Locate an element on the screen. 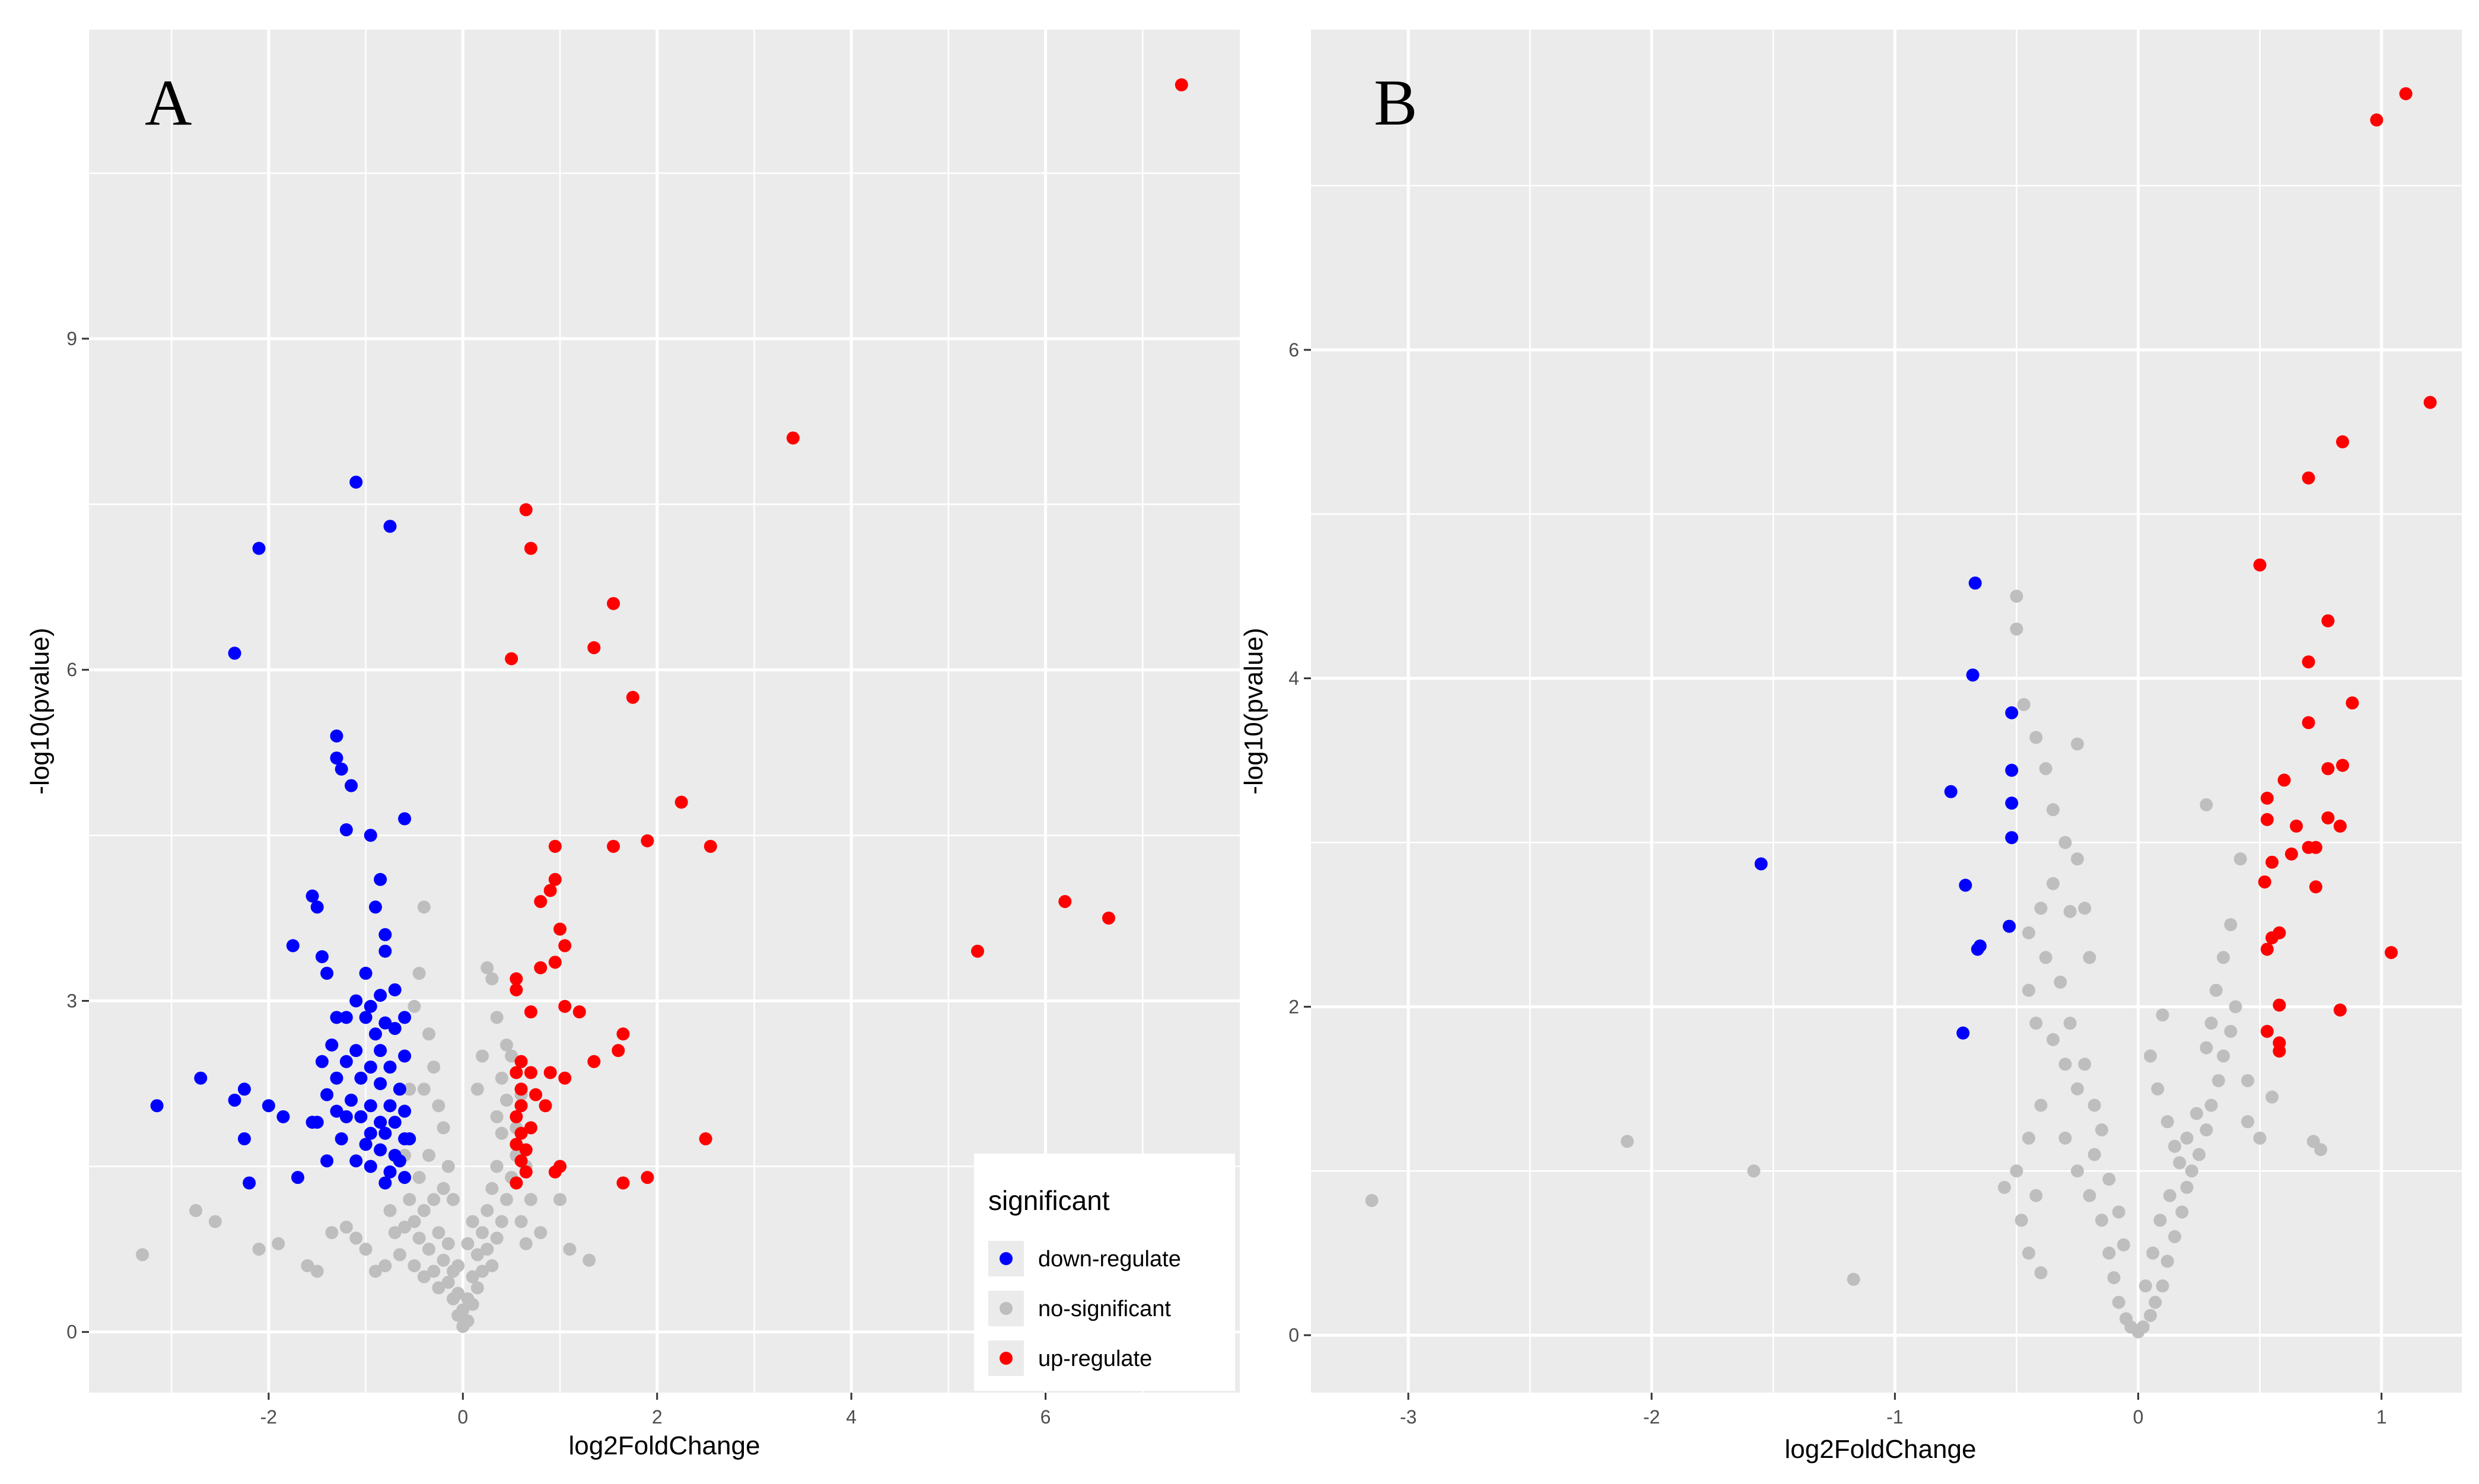 The height and width of the screenshot is (1484, 2479). panel-b-letter: B is located at coordinates (1395, 103).